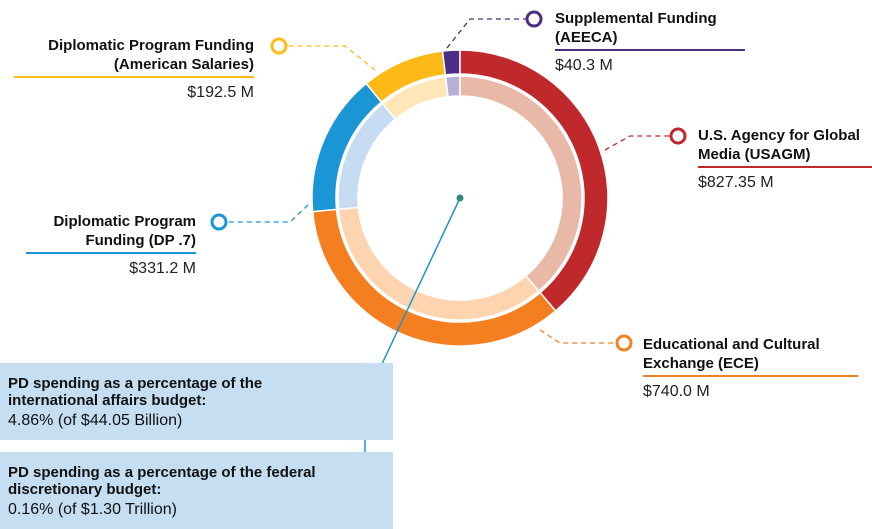 The image size is (872, 529). I want to click on slice-value-label: $331.2 M, so click(162, 268).